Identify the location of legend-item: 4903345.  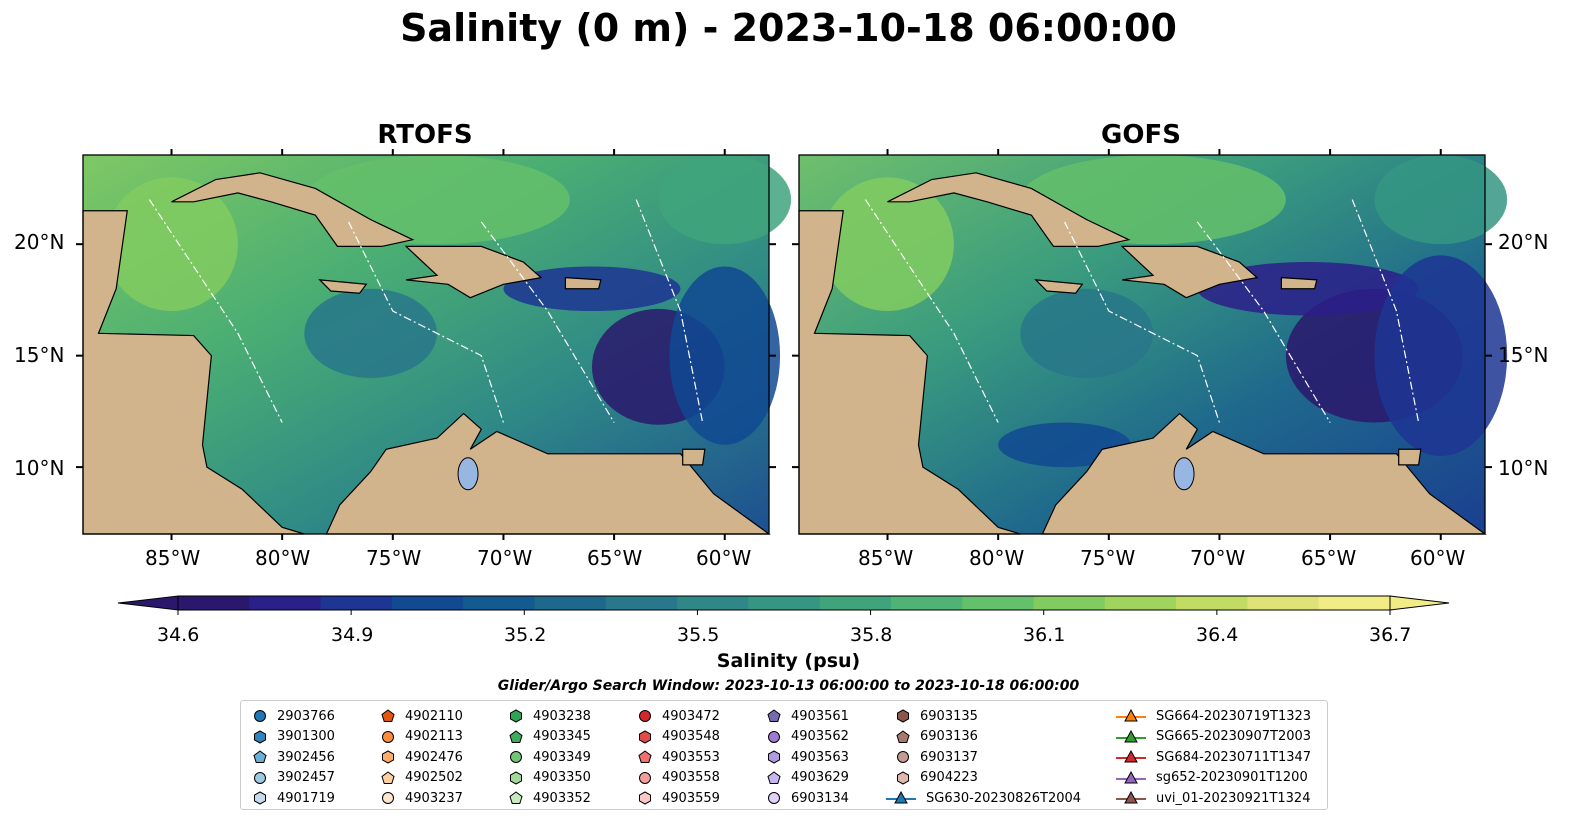
(550, 737).